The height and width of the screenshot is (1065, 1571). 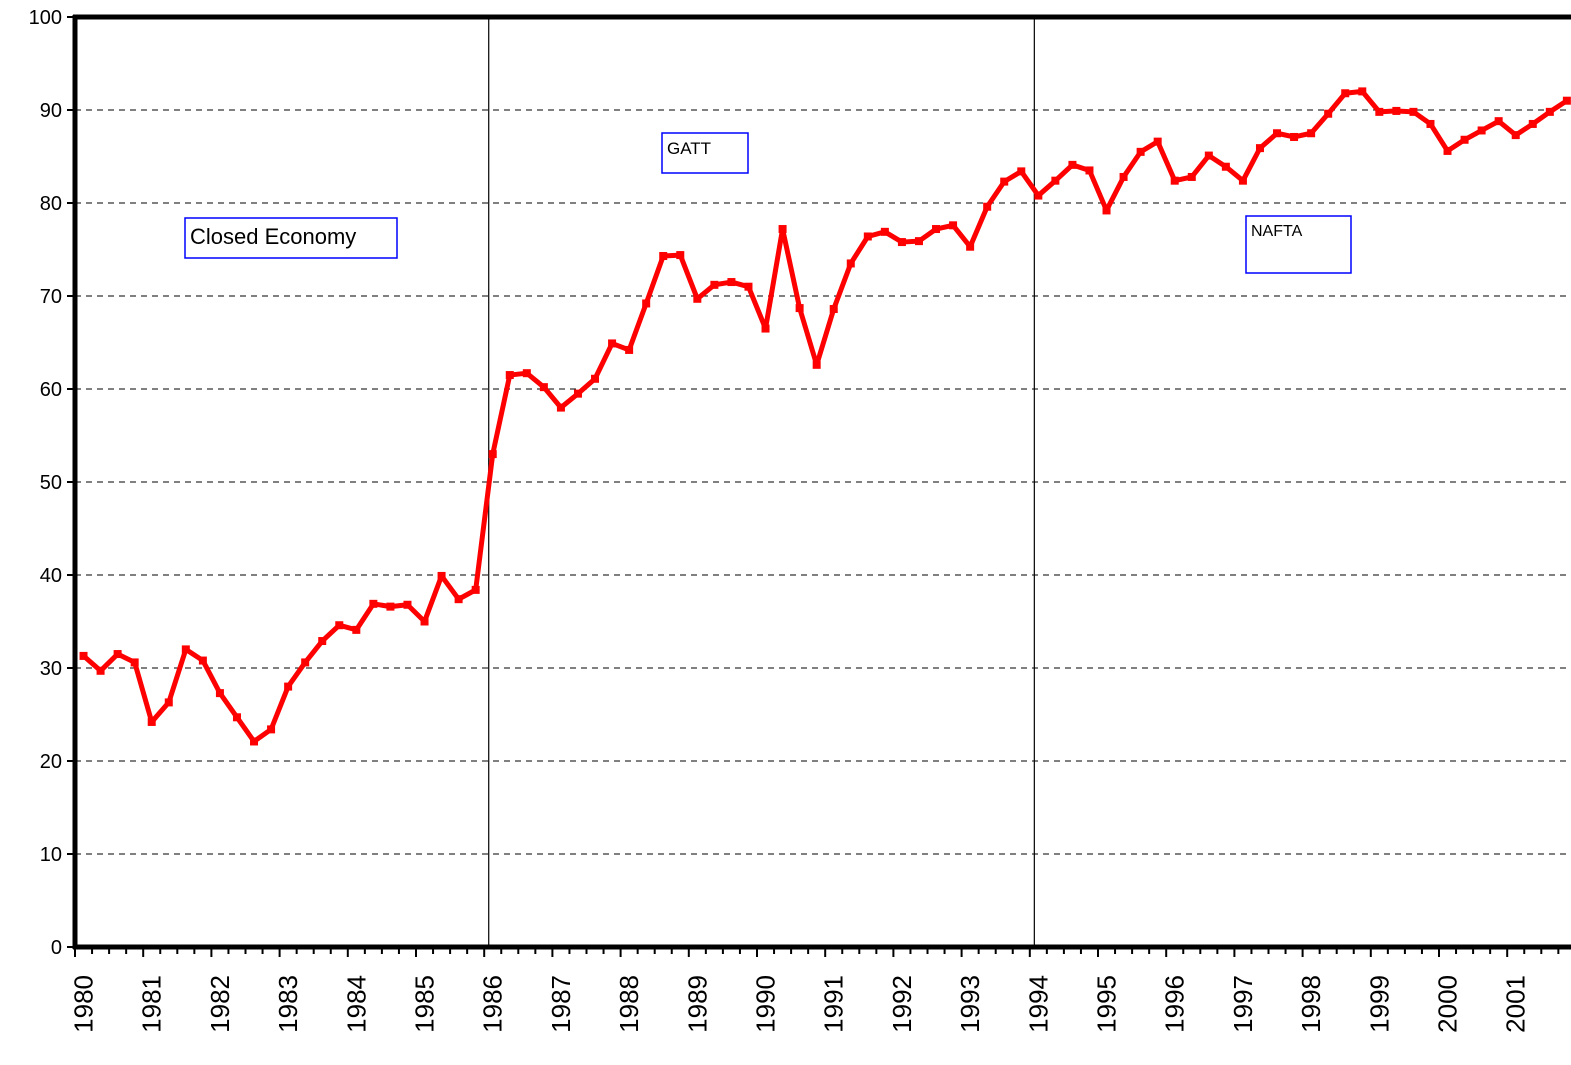 I want to click on x-tick-label: 1994, so click(x=1038, y=1004).